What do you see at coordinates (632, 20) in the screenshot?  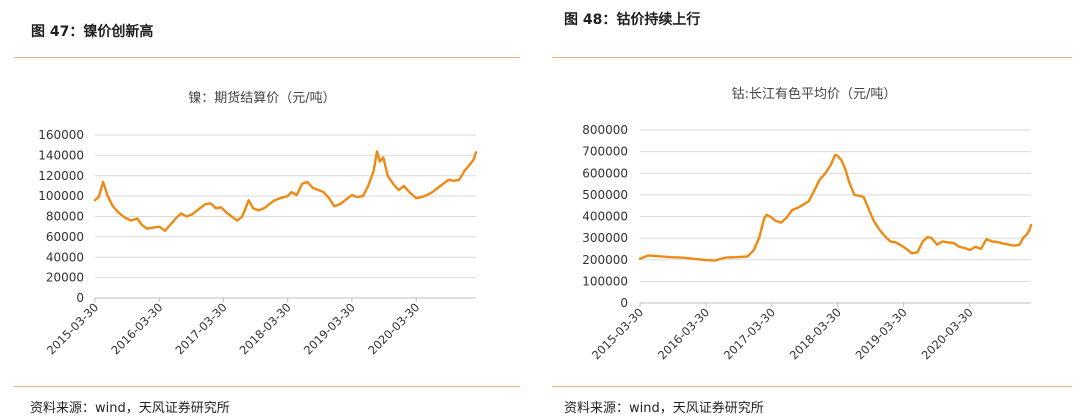 I see `figure-title: 图 48：钴价持续上行` at bounding box center [632, 20].